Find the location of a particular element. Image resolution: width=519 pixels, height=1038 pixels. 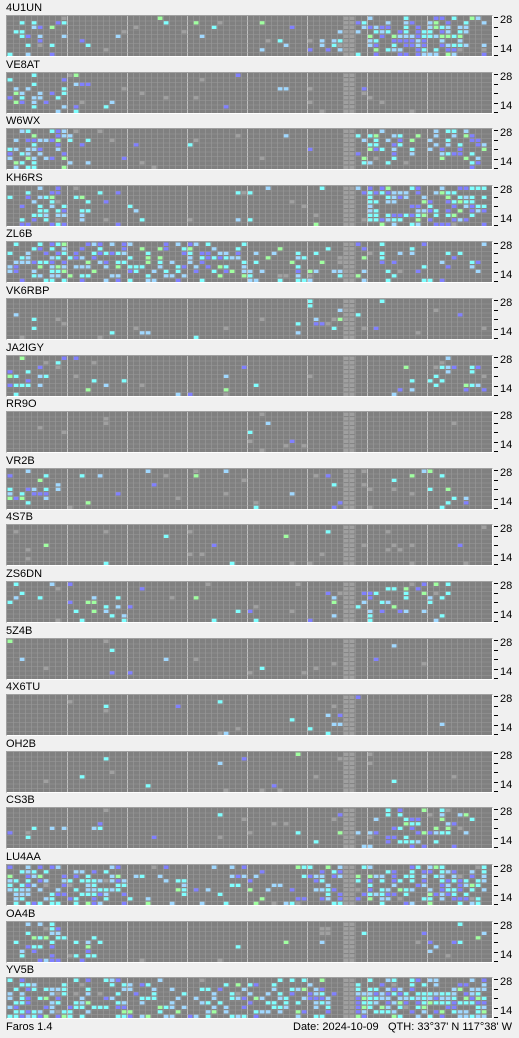

beacon-callsign: JA2IGY is located at coordinates (25, 347).